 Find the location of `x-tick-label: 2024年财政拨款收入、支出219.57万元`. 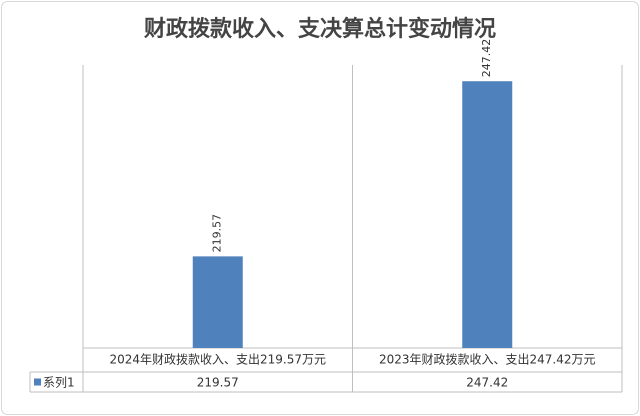

x-tick-label: 2024年财政拨款收入、支出219.57万元 is located at coordinates (217, 360).